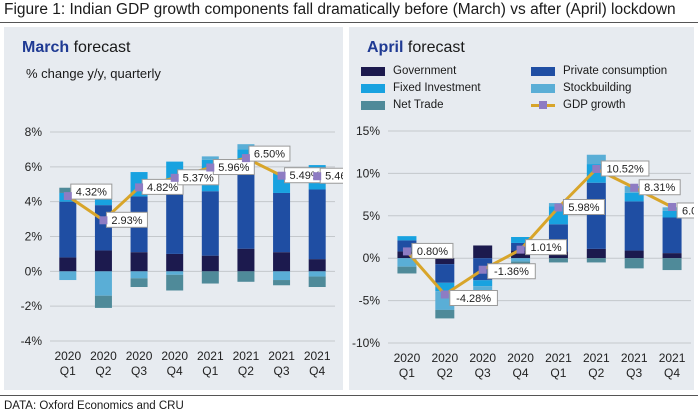 The image size is (698, 415). I want to click on legend-label-gdp-growth: GDP growth, so click(594, 105).